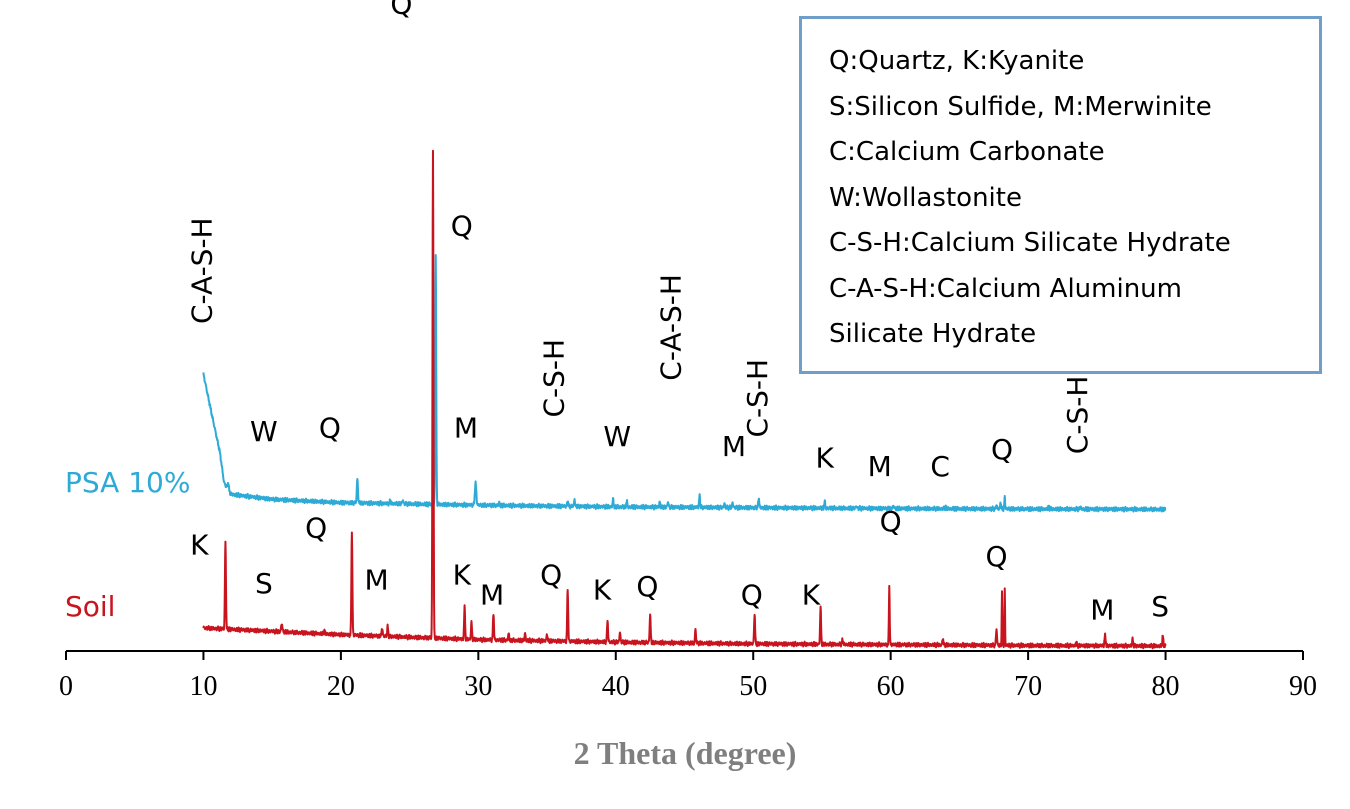 The height and width of the screenshot is (809, 1350). I want to click on x-tick-label: 50, so click(753, 686).